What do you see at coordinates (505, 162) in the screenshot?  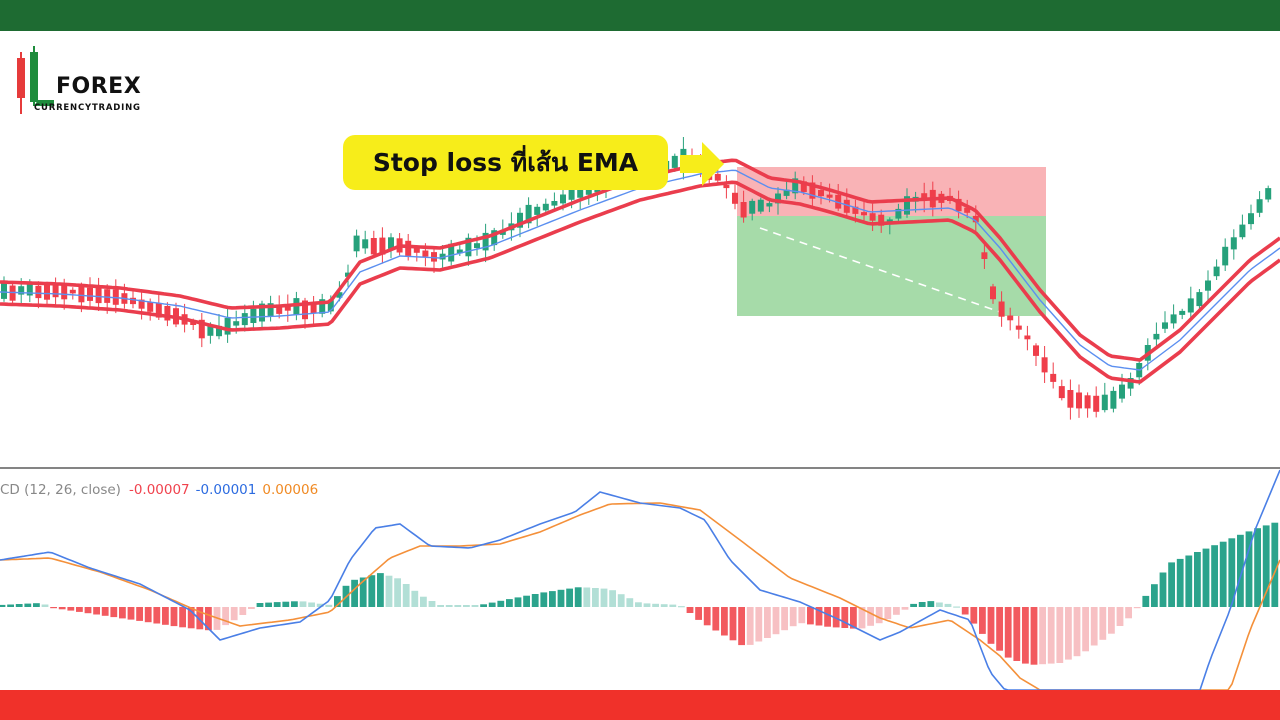 I see `stop-loss-callout: Stop loss ที่เส้น EMA` at bounding box center [505, 162].